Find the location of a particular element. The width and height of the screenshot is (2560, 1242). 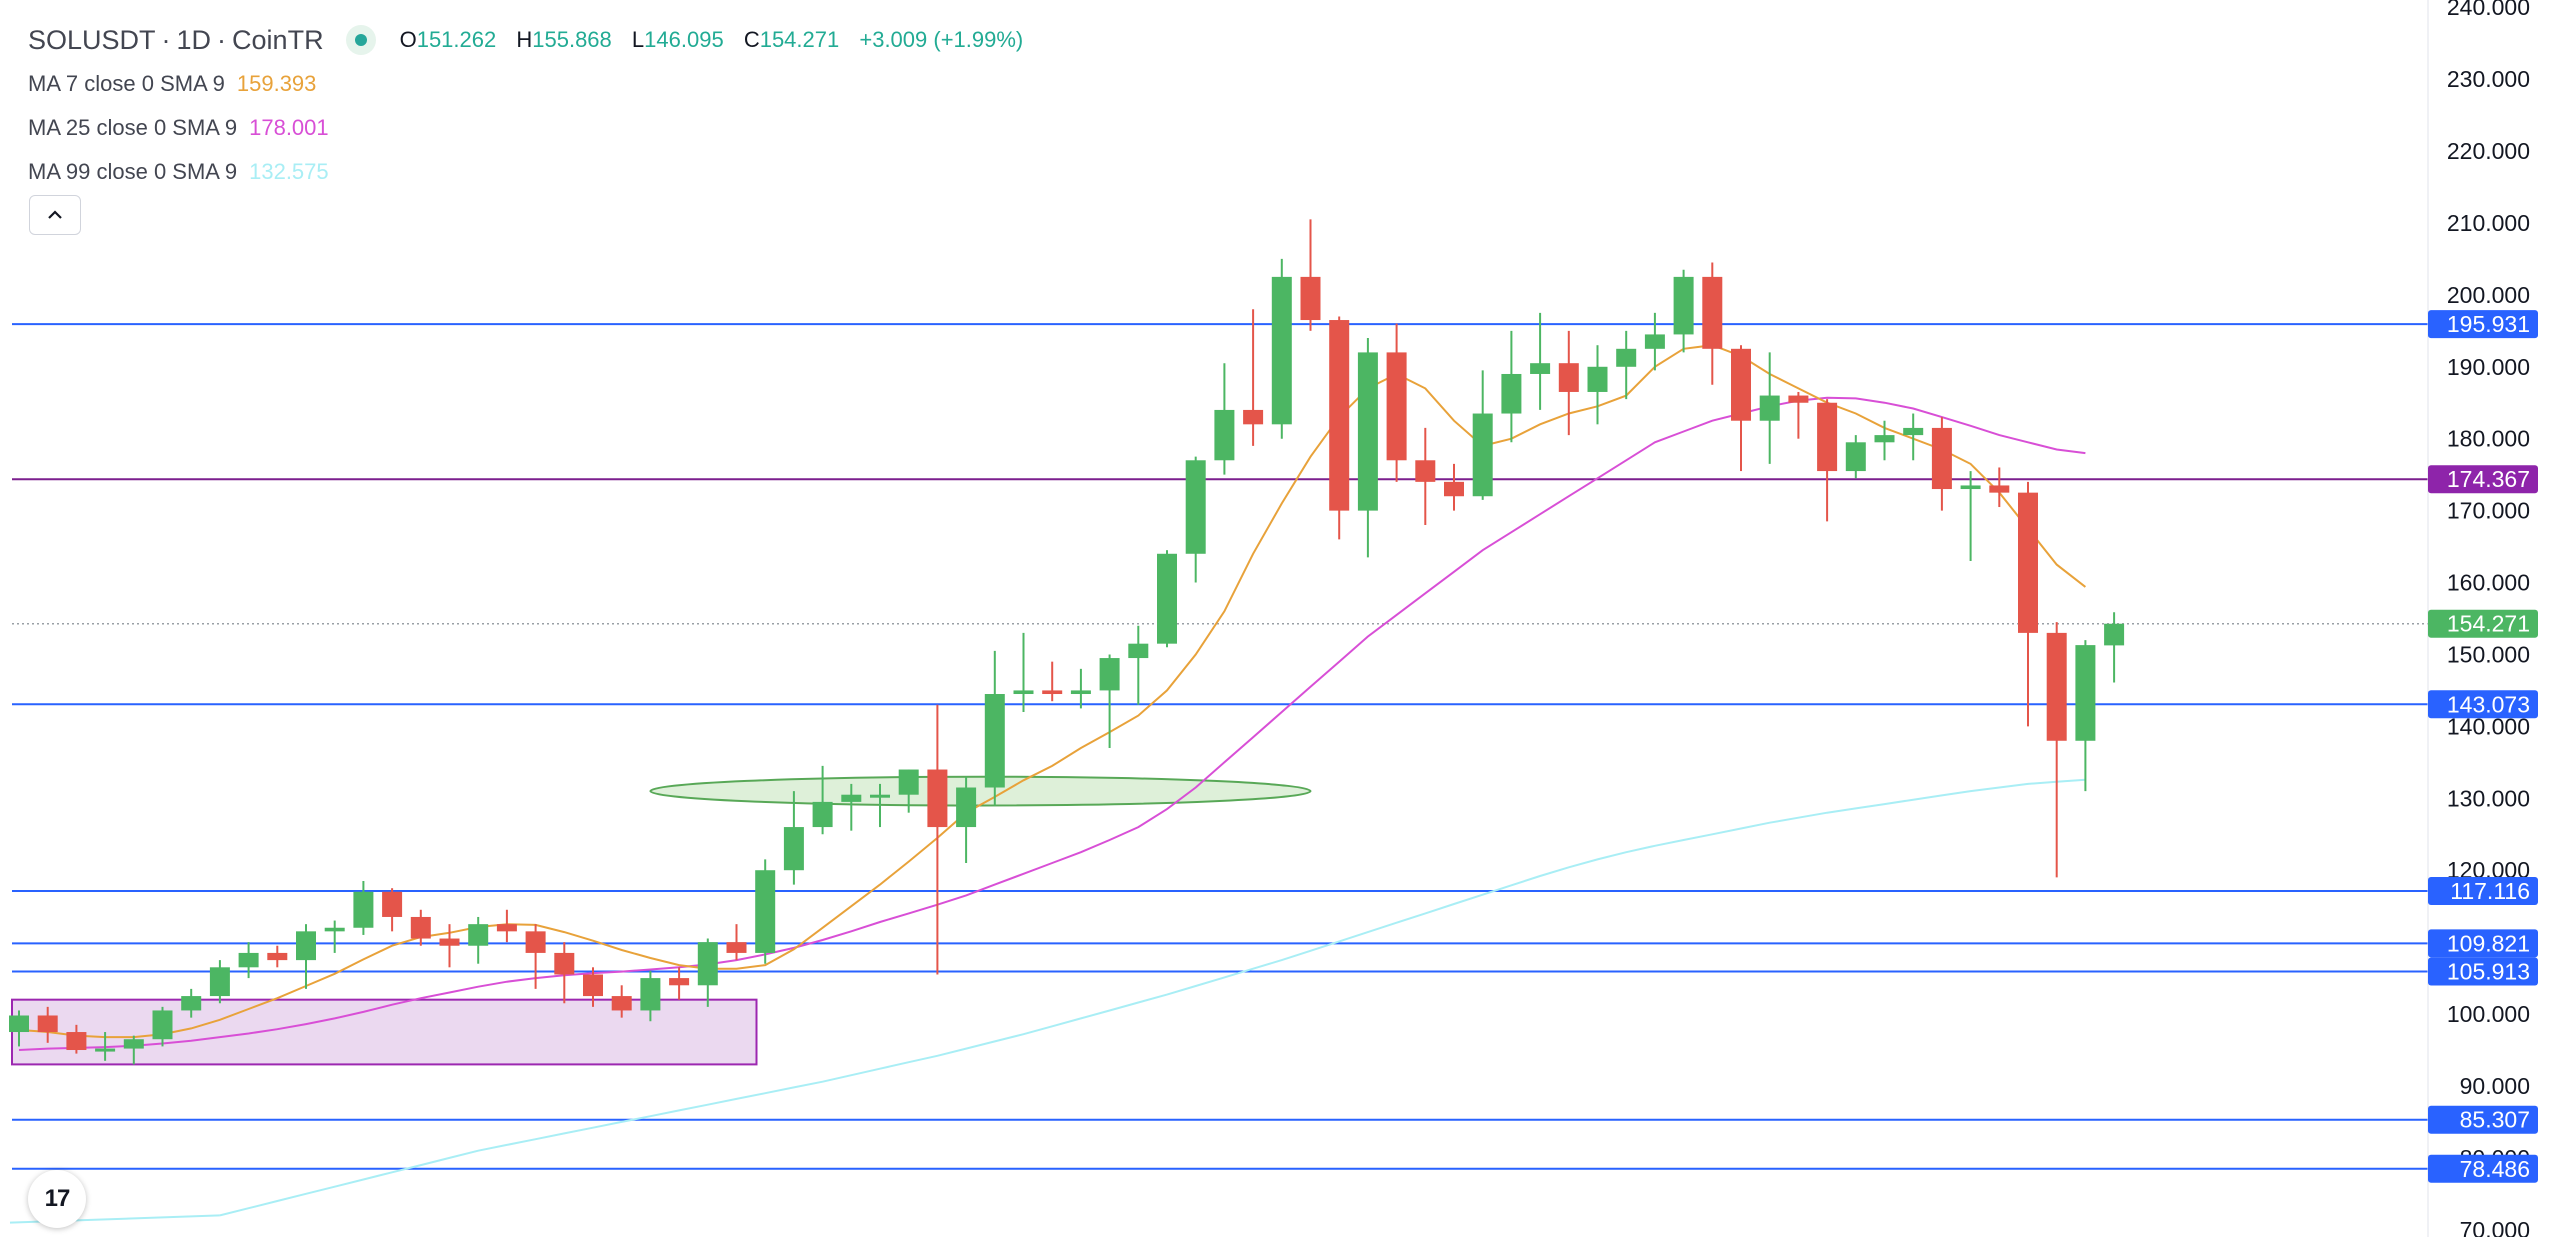

price-tag-label: 117.116 is located at coordinates (2490, 891).